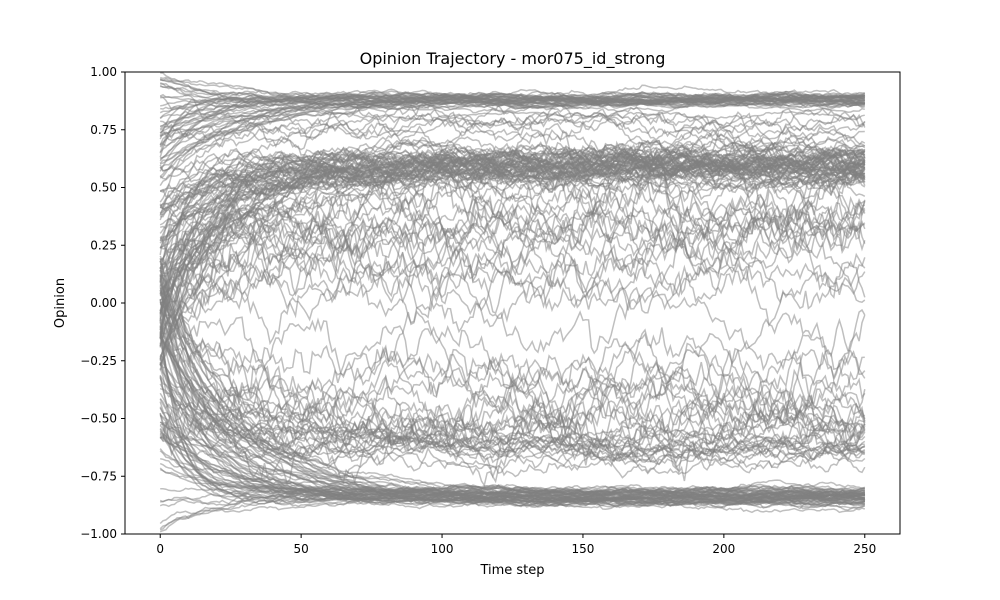  Describe the element at coordinates (583, 549) in the screenshot. I see `x-tick-label: 150` at that location.